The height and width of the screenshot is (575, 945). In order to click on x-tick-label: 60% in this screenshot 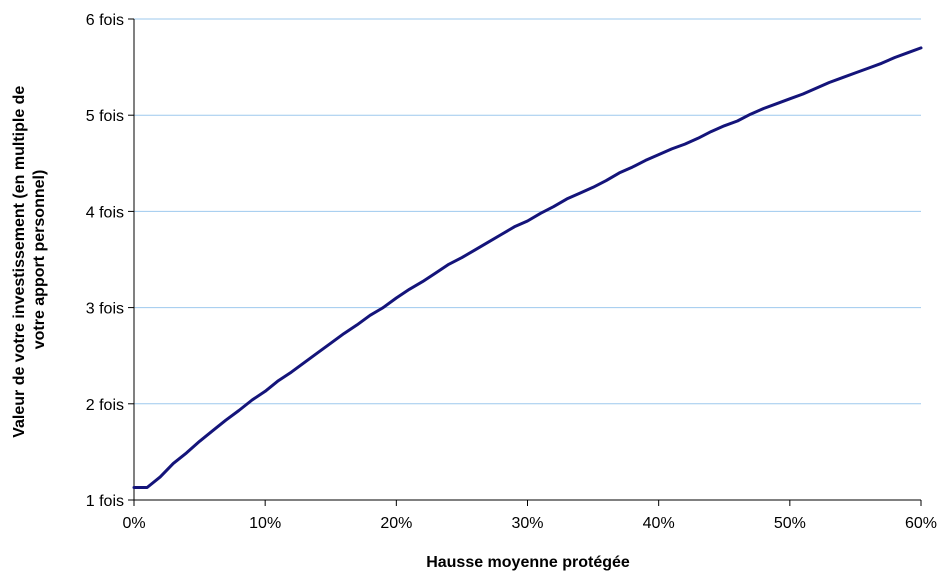, I will do `click(921, 523)`.